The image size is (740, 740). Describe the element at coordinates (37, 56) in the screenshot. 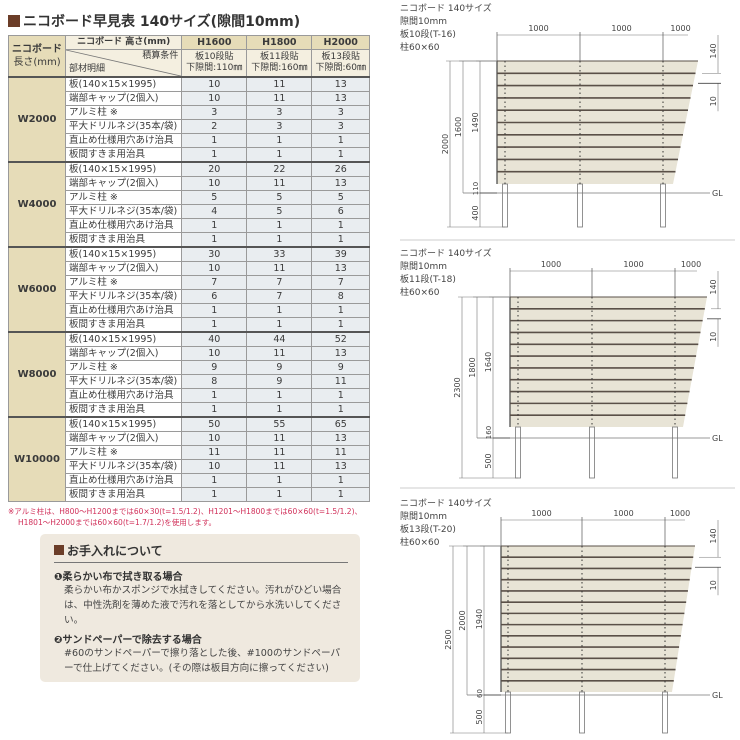

I see `length-header: ニコボード 長さ(mm)` at that location.